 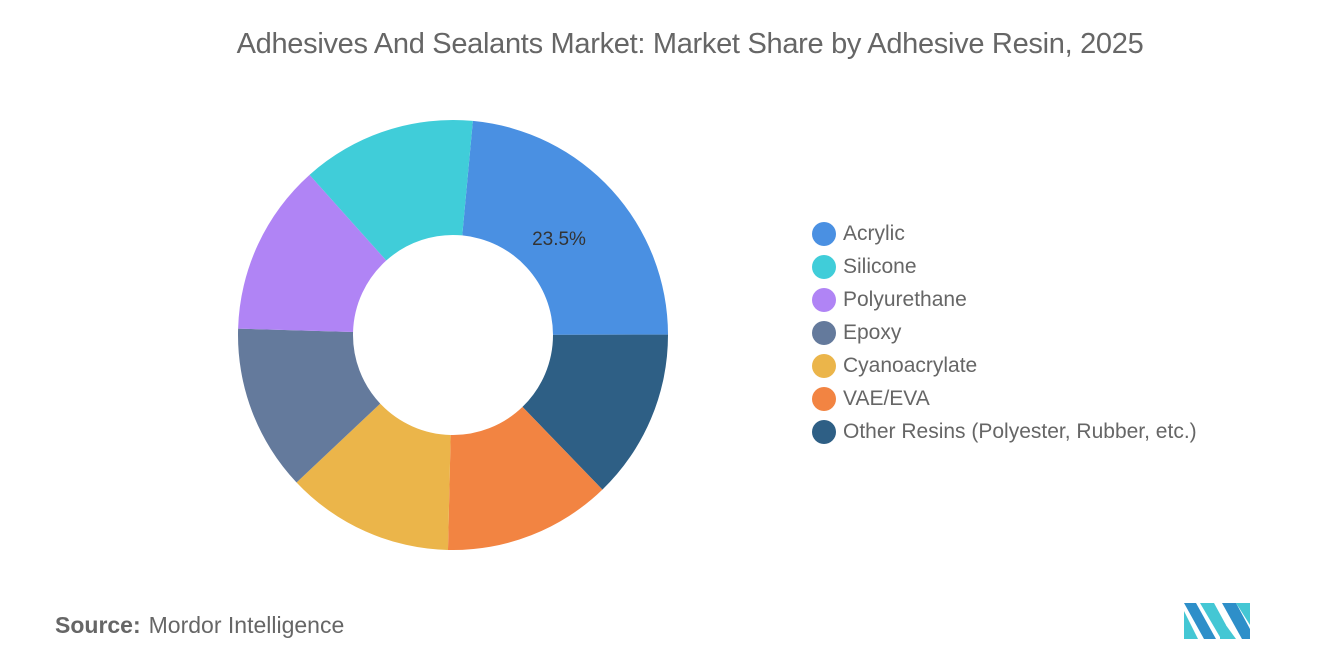 I want to click on legend-item-acrylic: Acrylic, so click(x=1004, y=233).